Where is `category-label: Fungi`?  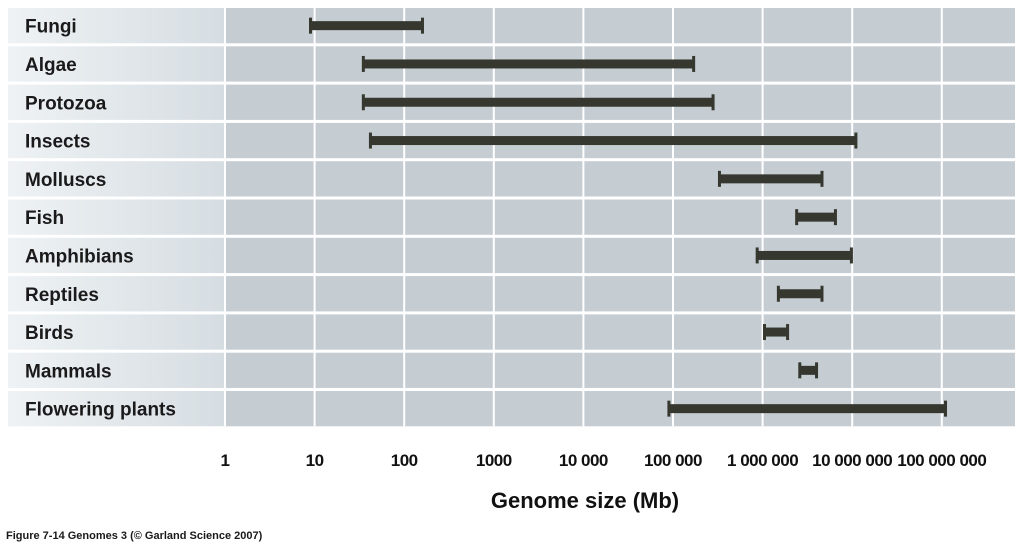
category-label: Fungi is located at coordinates (51, 27).